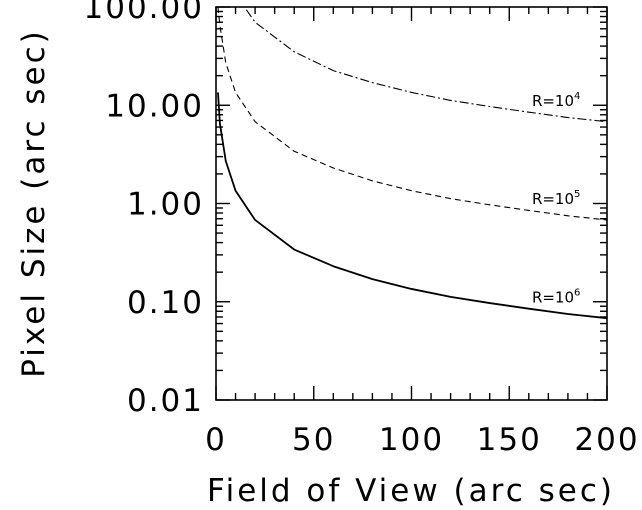 The width and height of the screenshot is (642, 510). Describe the element at coordinates (154, 106) in the screenshot. I see `y-tick-label: 10.00` at that location.